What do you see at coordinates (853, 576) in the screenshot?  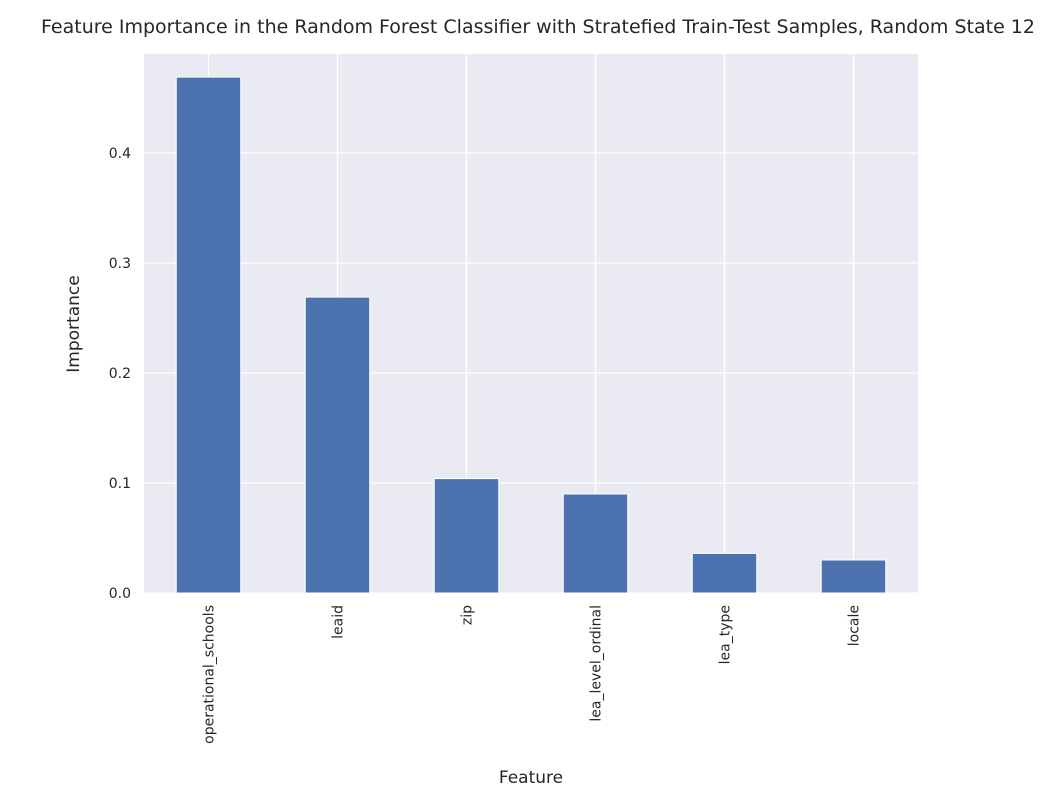 I see `bar-locale` at bounding box center [853, 576].